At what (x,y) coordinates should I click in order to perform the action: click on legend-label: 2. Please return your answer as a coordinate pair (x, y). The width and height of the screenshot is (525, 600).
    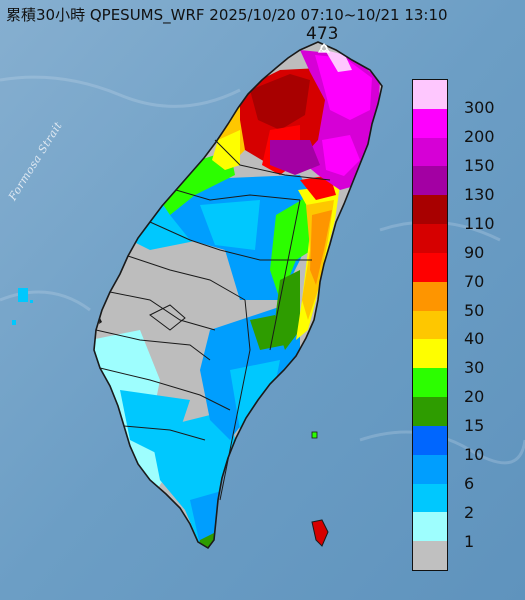
    Looking at the image, I should click on (469, 513).